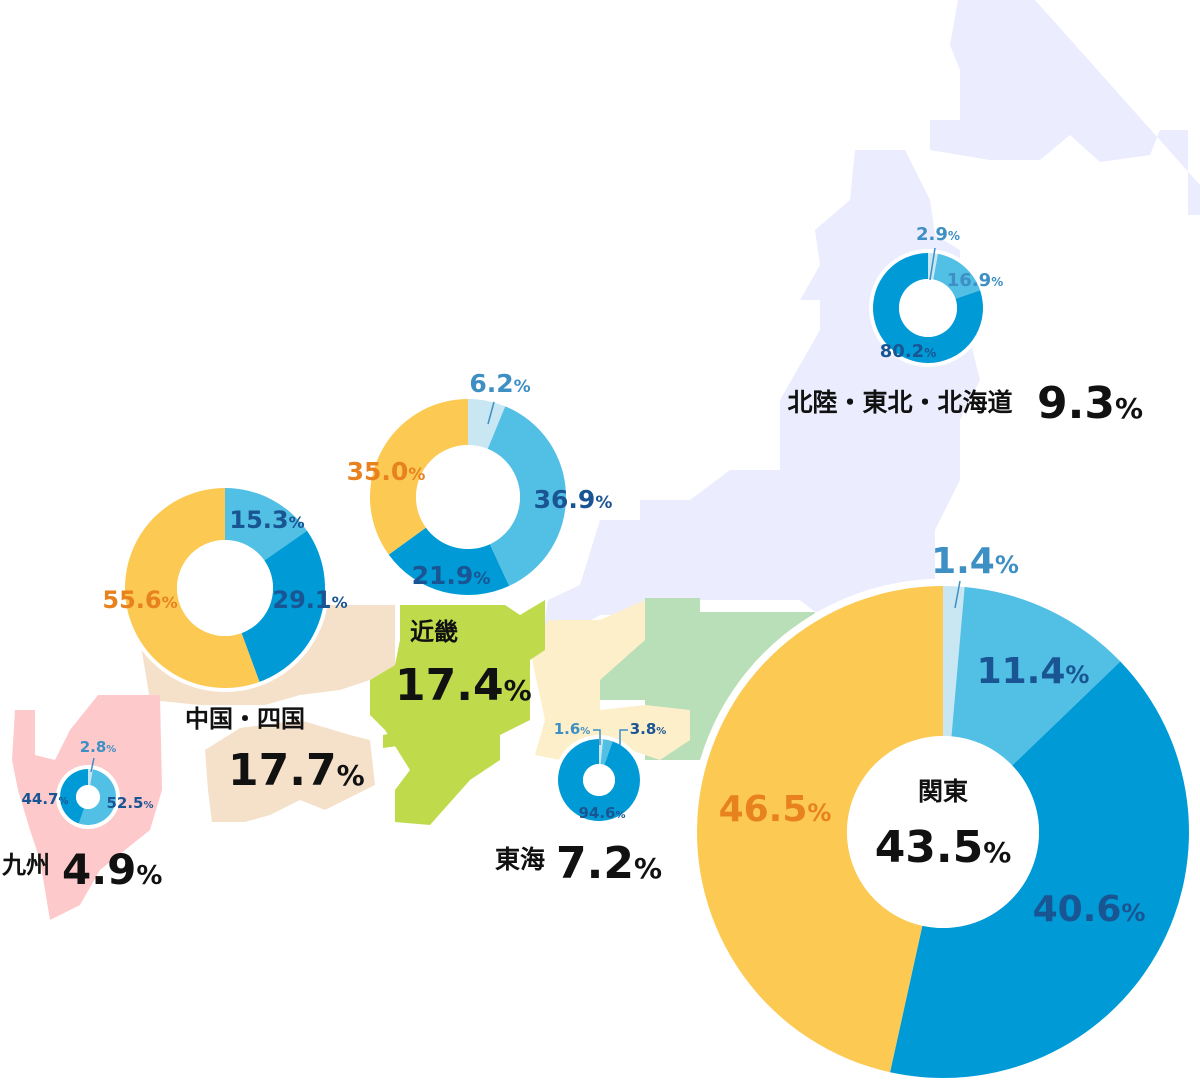 The width and height of the screenshot is (1200, 1080). Describe the element at coordinates (572, 729) in the screenshot. I see `slice-label-tokai-0: 1.6%` at that location.